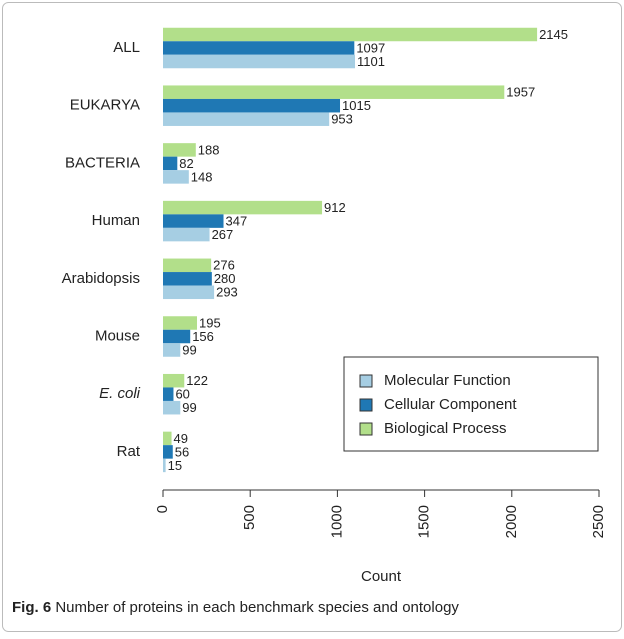  I want to click on y-tick-label: Mouse, so click(117, 335).